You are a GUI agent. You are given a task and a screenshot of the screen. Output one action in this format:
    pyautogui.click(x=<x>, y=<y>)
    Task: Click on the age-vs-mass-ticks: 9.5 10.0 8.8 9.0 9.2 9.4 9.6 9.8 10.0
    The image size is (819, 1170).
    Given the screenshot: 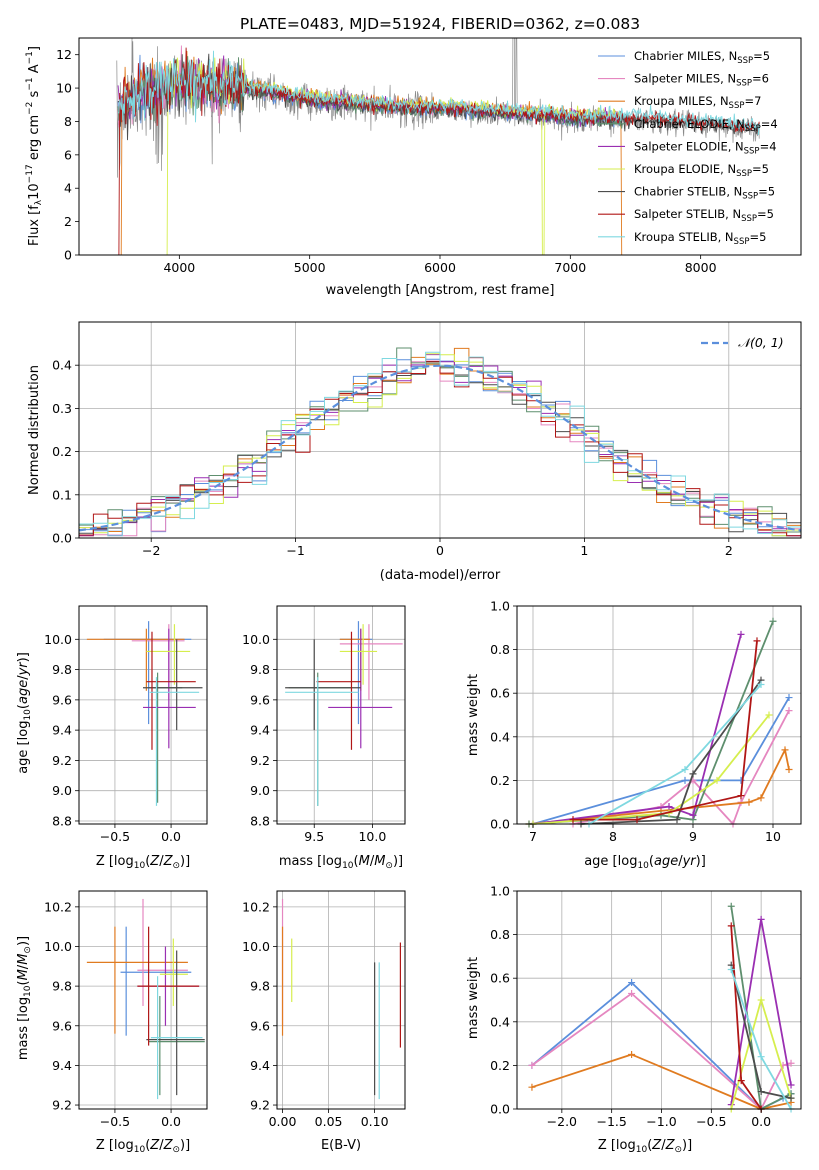 What is the action you would take?
    pyautogui.click(x=314, y=738)
    